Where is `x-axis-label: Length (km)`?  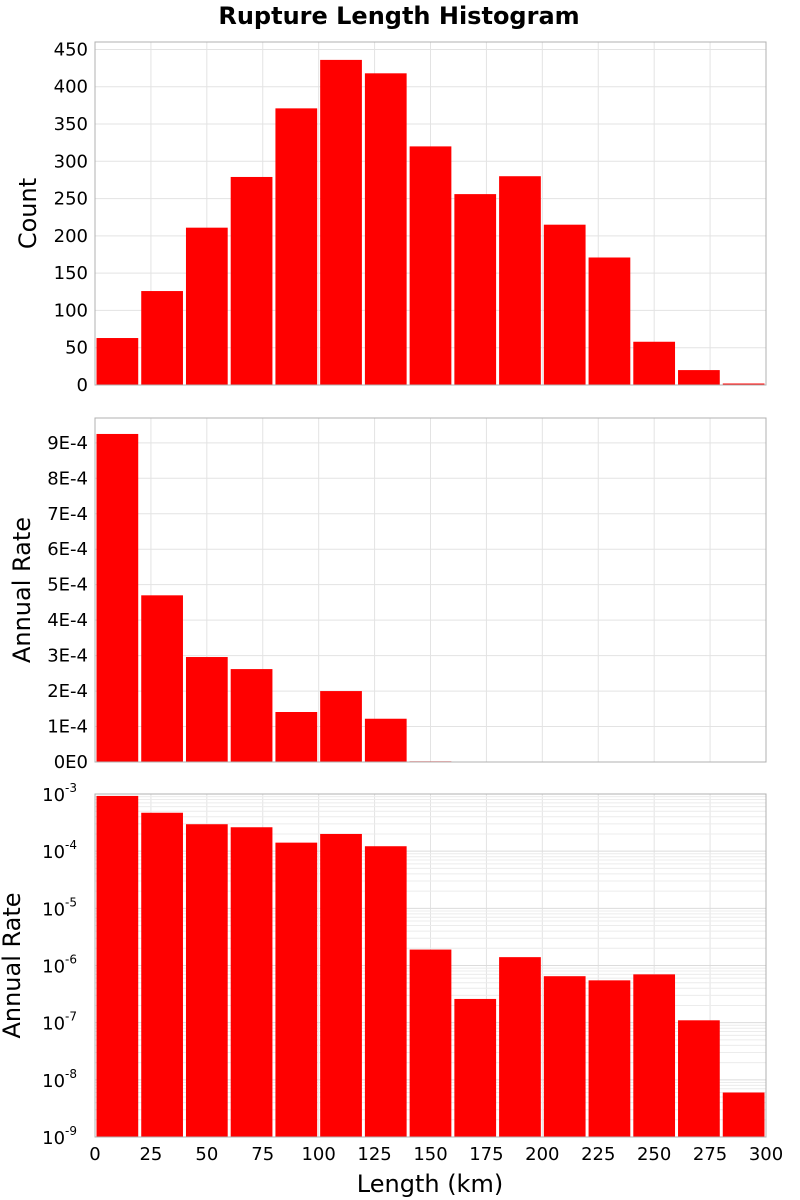 x-axis-label: Length (km) is located at coordinates (430, 1184).